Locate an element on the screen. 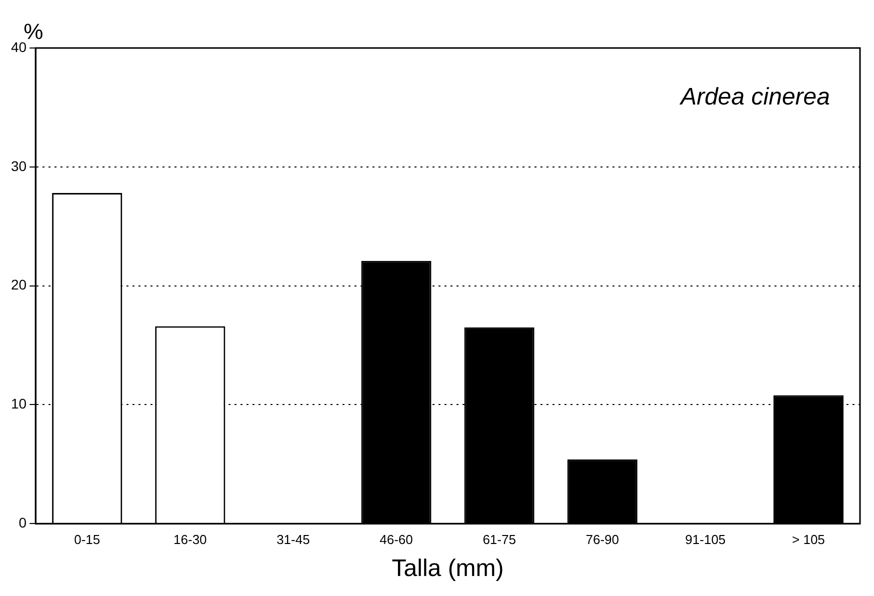 The width and height of the screenshot is (874, 596). x-tick-label: 31-45 is located at coordinates (293, 539).